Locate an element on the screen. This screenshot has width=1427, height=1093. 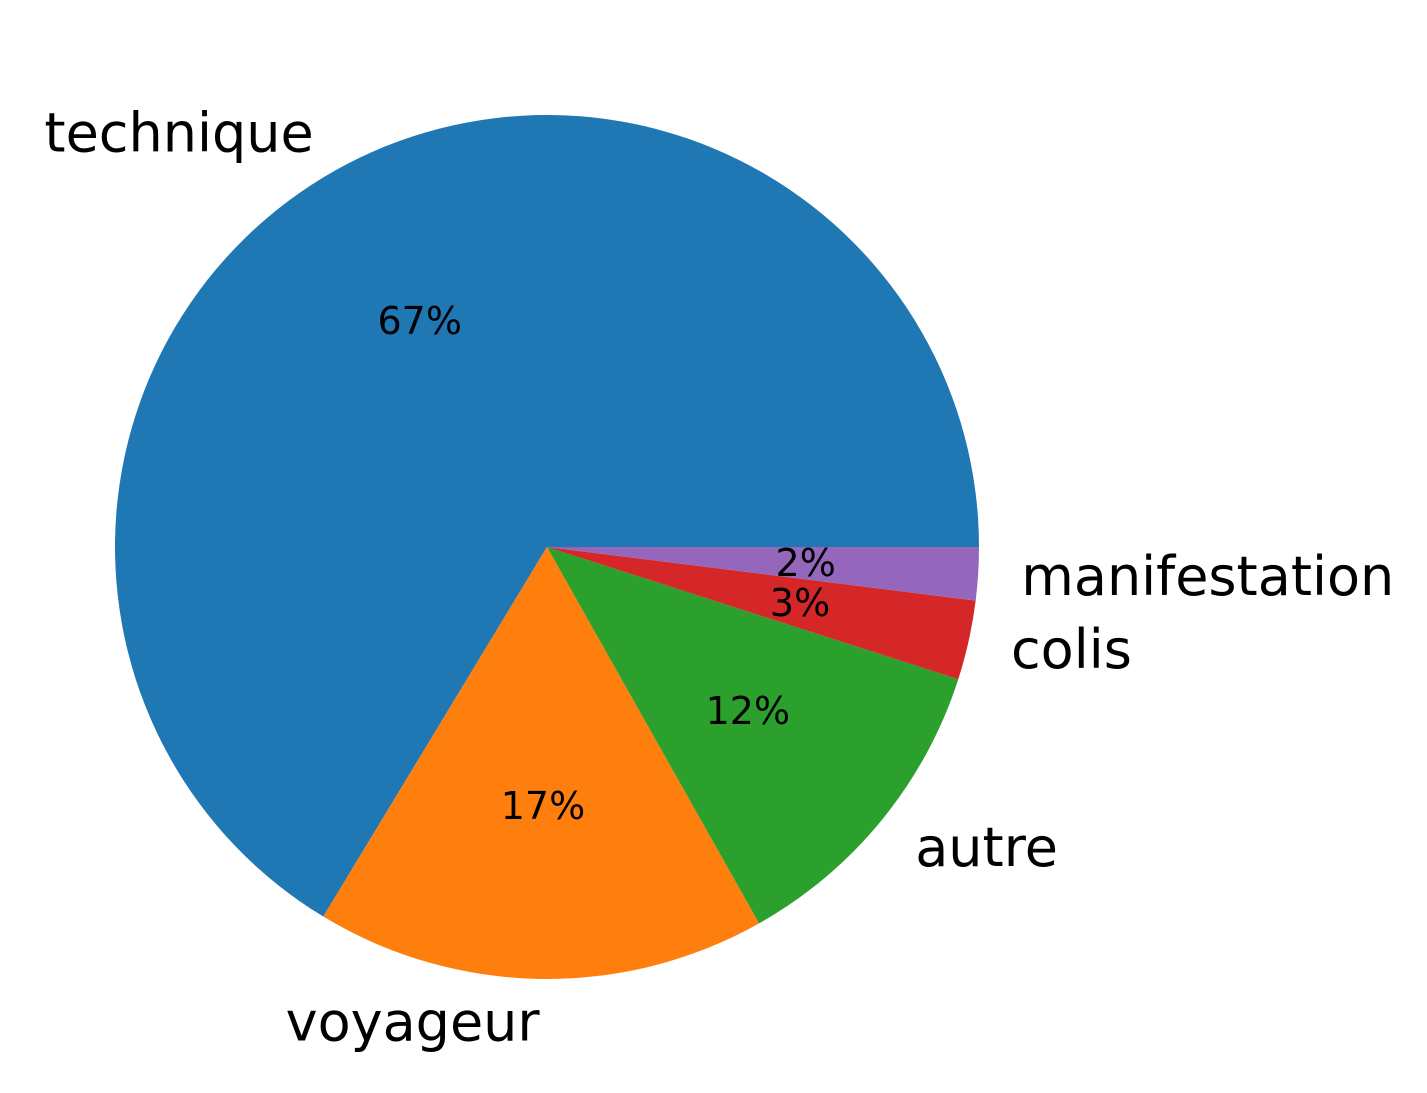
category-label-technique: technique is located at coordinates (178, 133).